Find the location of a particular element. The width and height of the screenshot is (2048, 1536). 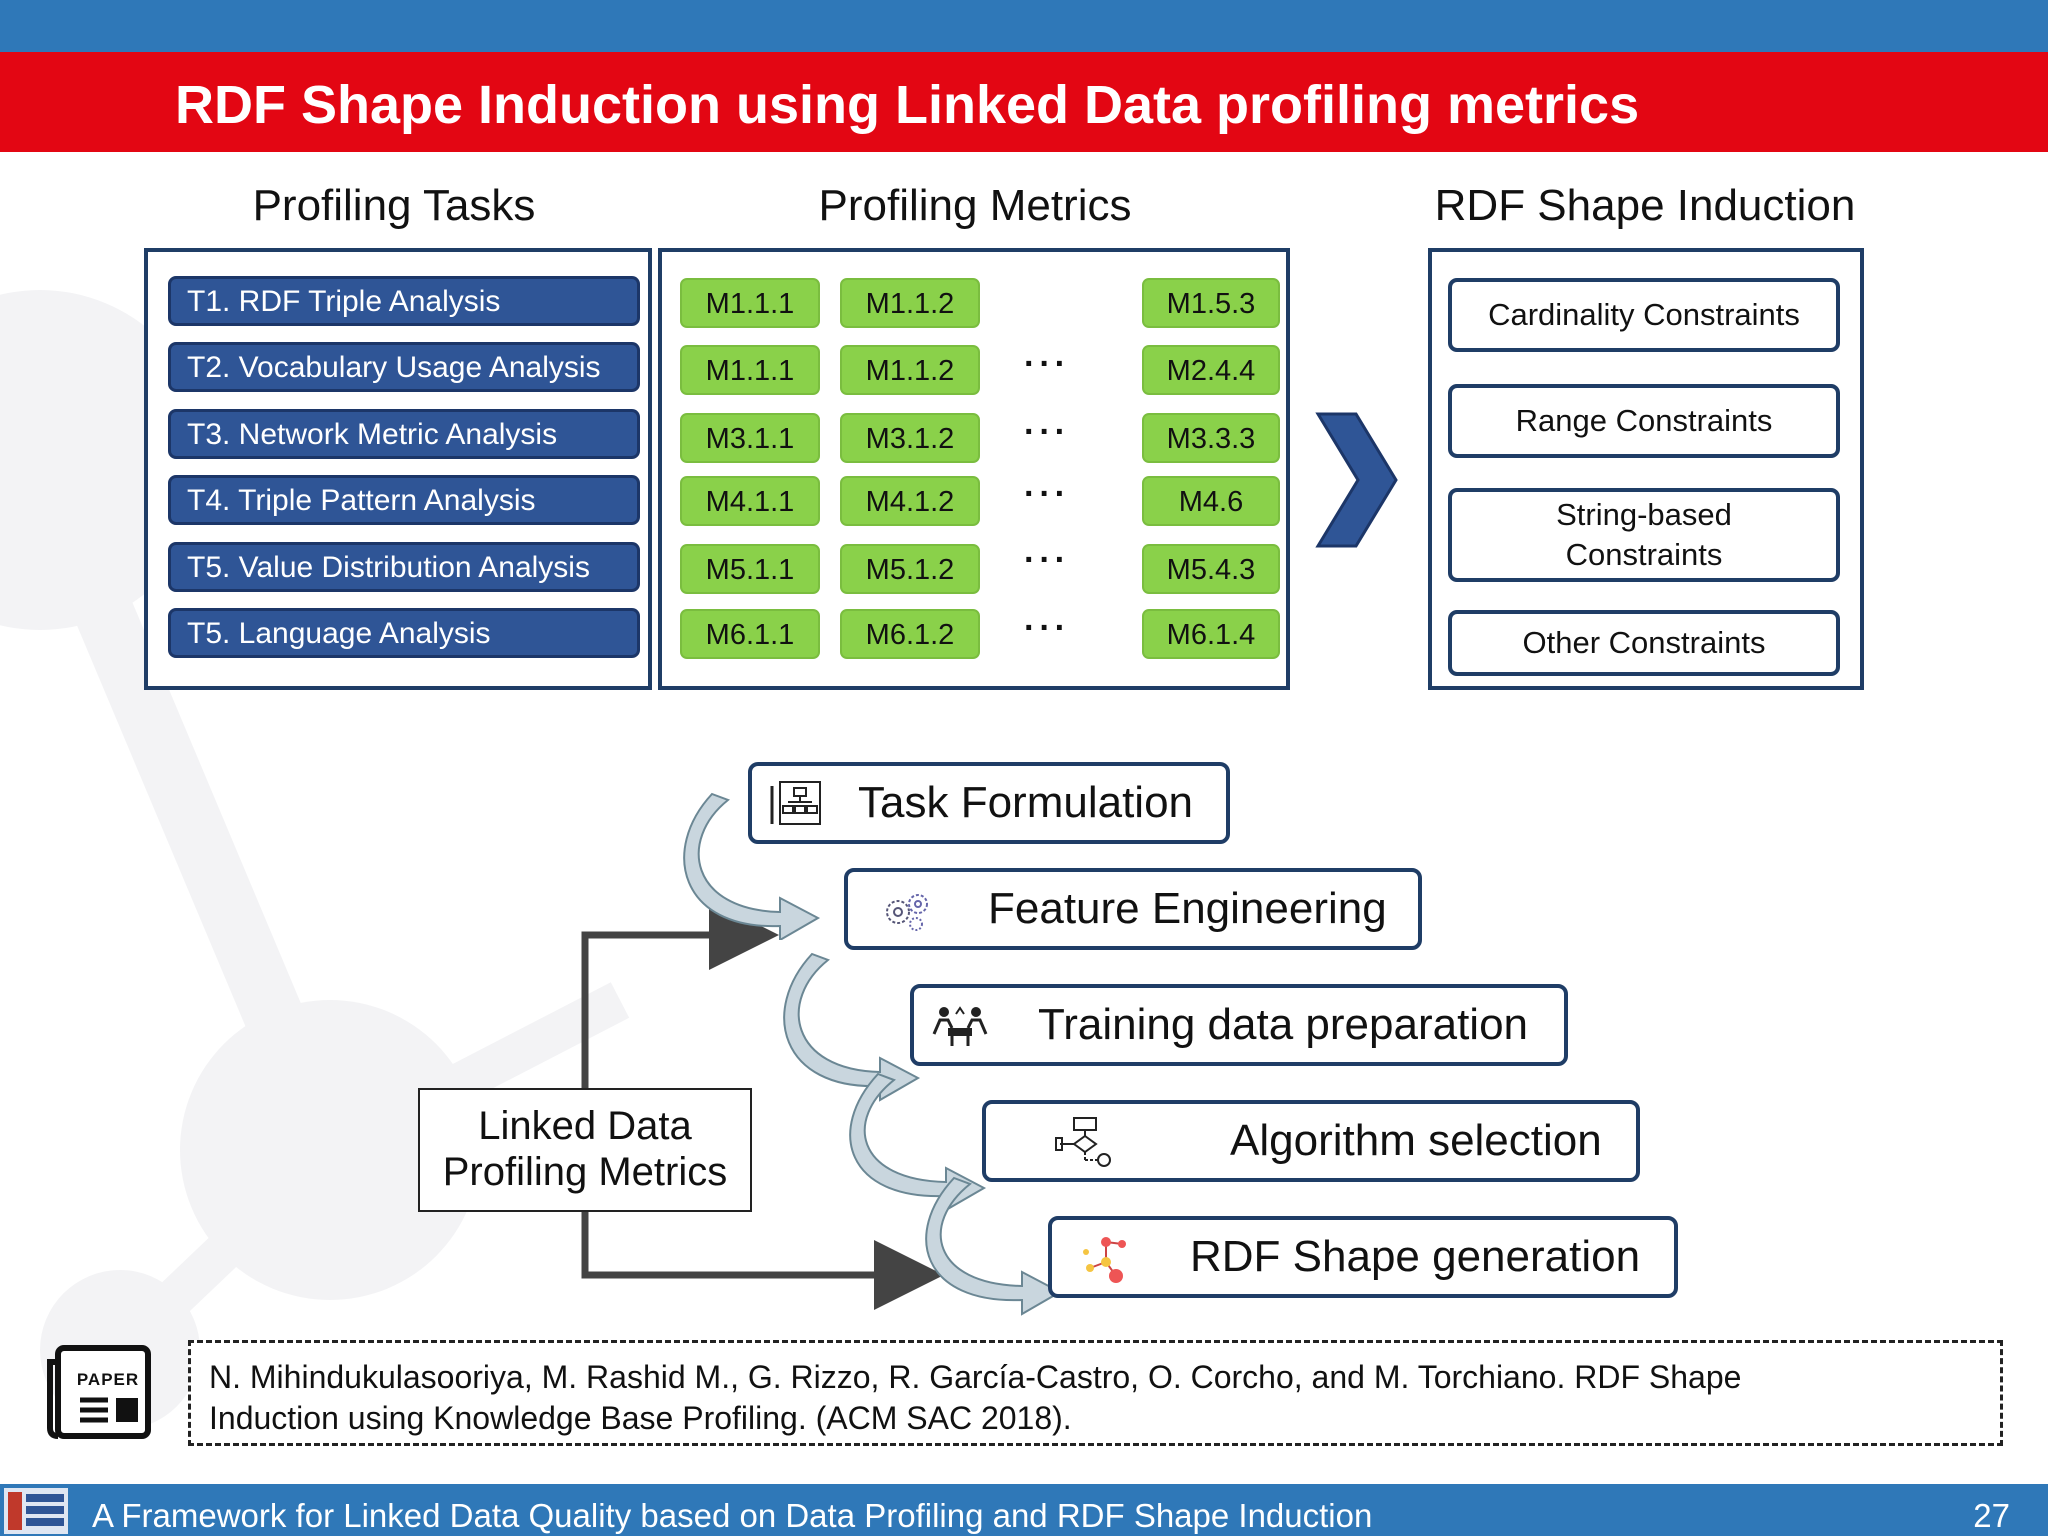

metric-cell: M5.1.1 is located at coordinates (750, 569).